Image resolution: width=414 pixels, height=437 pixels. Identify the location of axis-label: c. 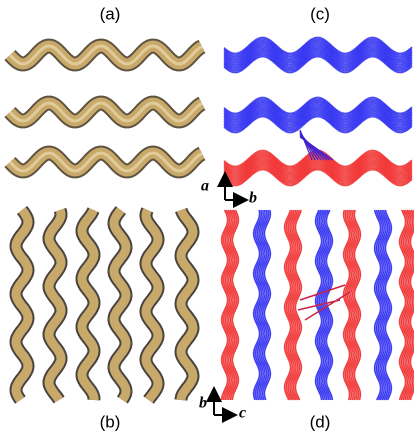
(242, 413).